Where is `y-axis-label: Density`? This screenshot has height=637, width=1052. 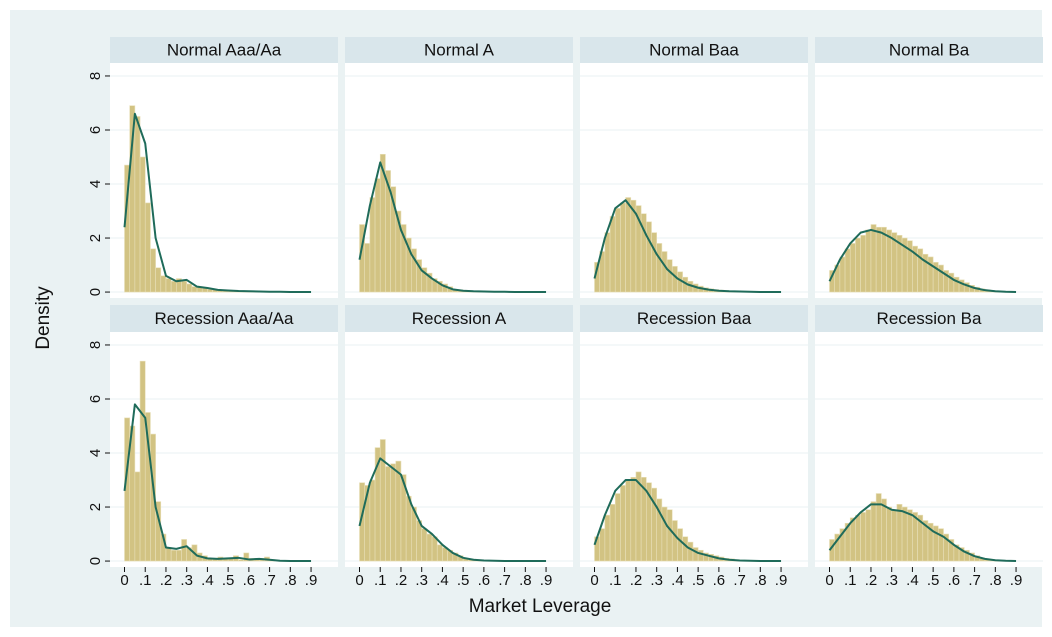 y-axis-label: Density is located at coordinates (43, 318).